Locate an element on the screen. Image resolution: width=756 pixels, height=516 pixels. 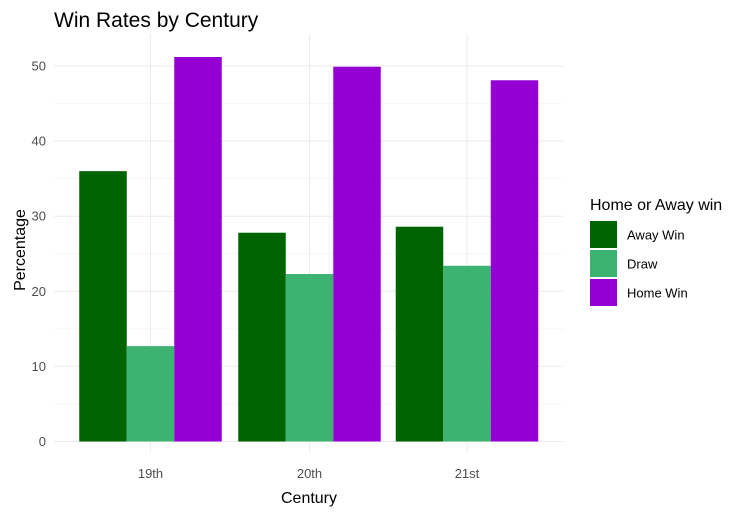
y-tick-label: 0 is located at coordinates (42, 441).